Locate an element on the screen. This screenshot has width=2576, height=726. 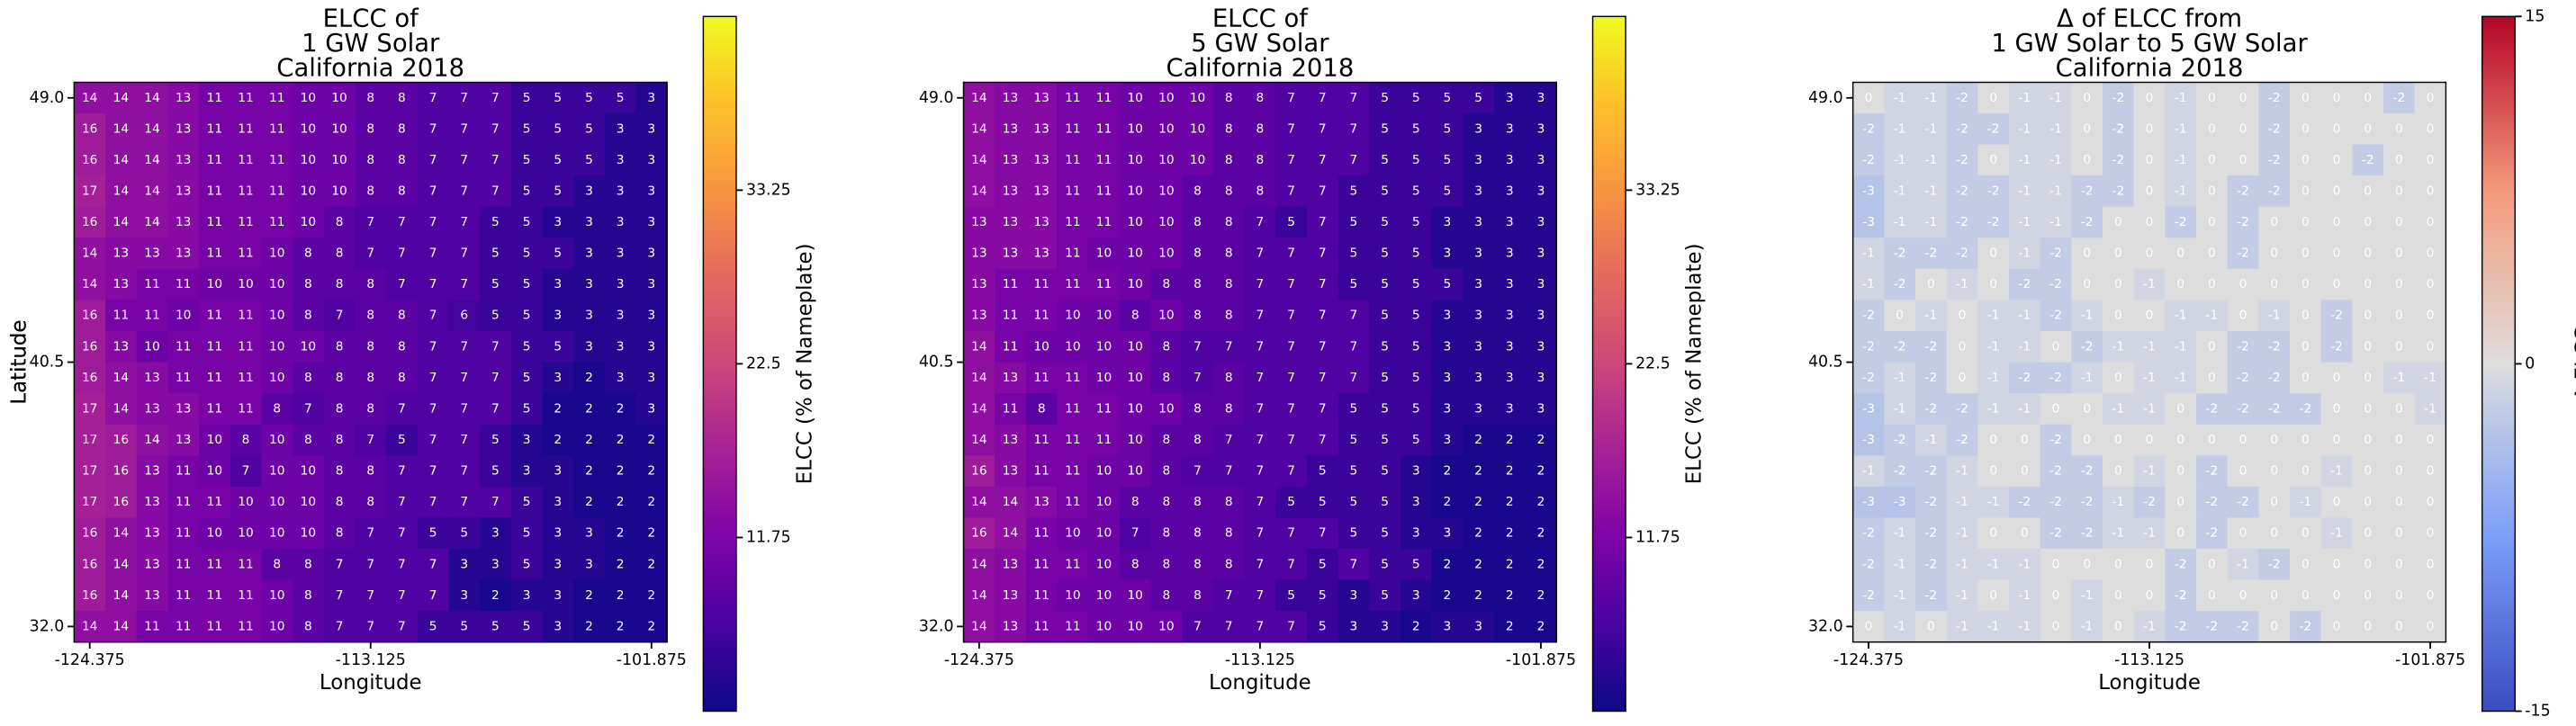
cell-label: -3 is located at coordinates (1868, 502).